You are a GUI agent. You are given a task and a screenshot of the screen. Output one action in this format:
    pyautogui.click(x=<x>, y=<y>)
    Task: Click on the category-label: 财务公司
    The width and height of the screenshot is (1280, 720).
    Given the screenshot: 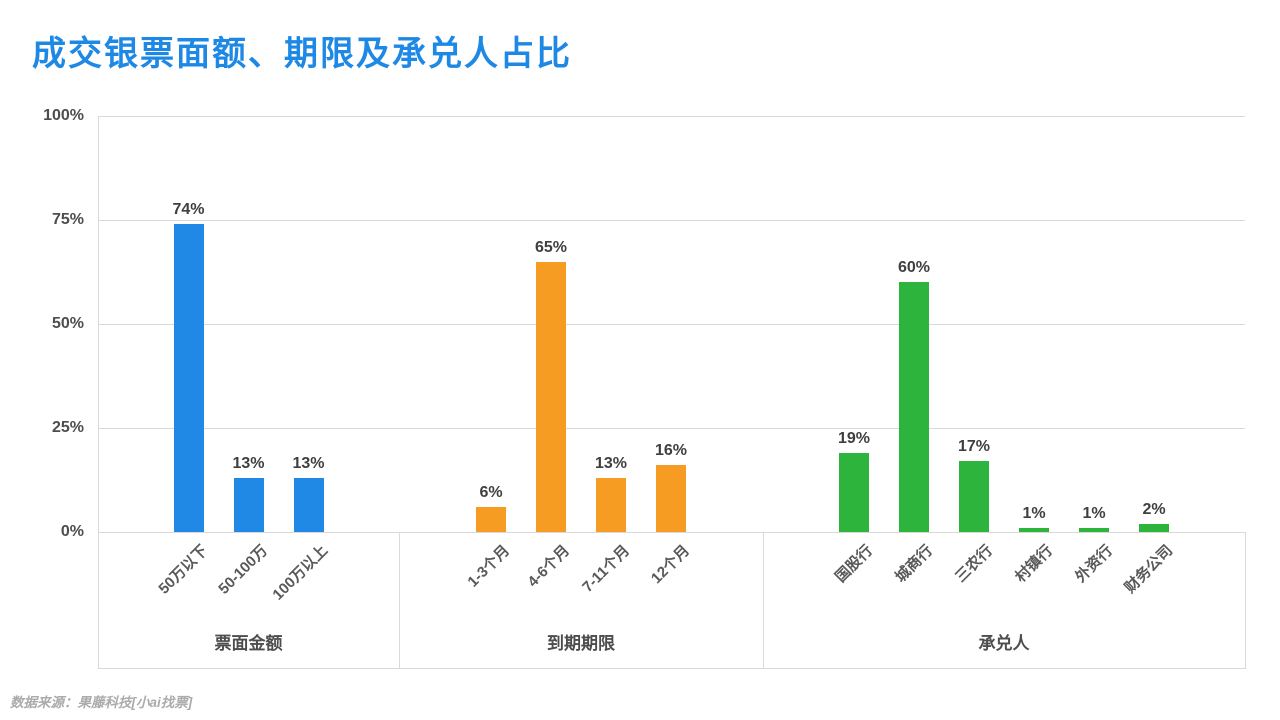 What is the action you would take?
    pyautogui.click(x=1149, y=569)
    